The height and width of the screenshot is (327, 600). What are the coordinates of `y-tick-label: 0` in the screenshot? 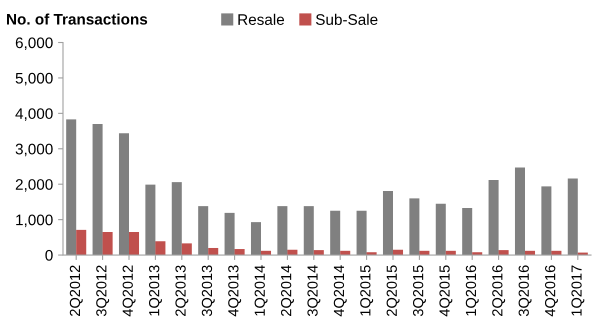 It's located at (49, 255).